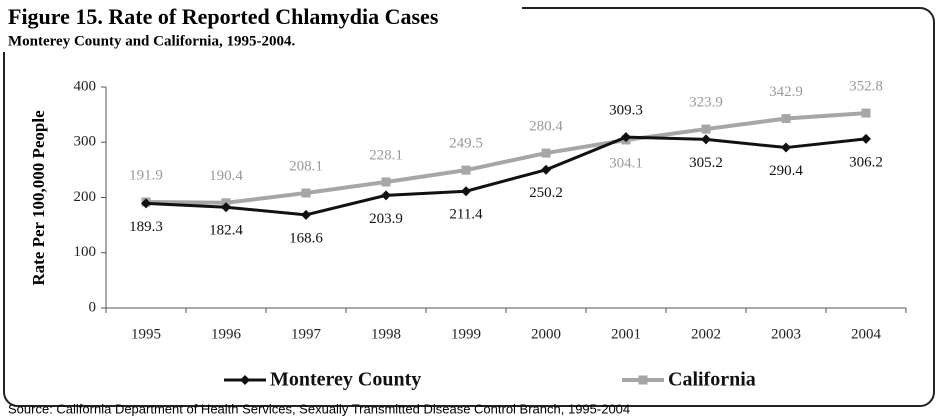  Describe the element at coordinates (706, 102) in the screenshot. I see `data-label: 323.9` at that location.